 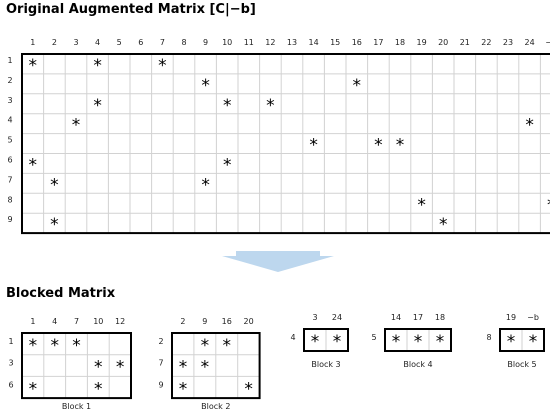 I want to click on column-label: 20, so click(x=443, y=42).